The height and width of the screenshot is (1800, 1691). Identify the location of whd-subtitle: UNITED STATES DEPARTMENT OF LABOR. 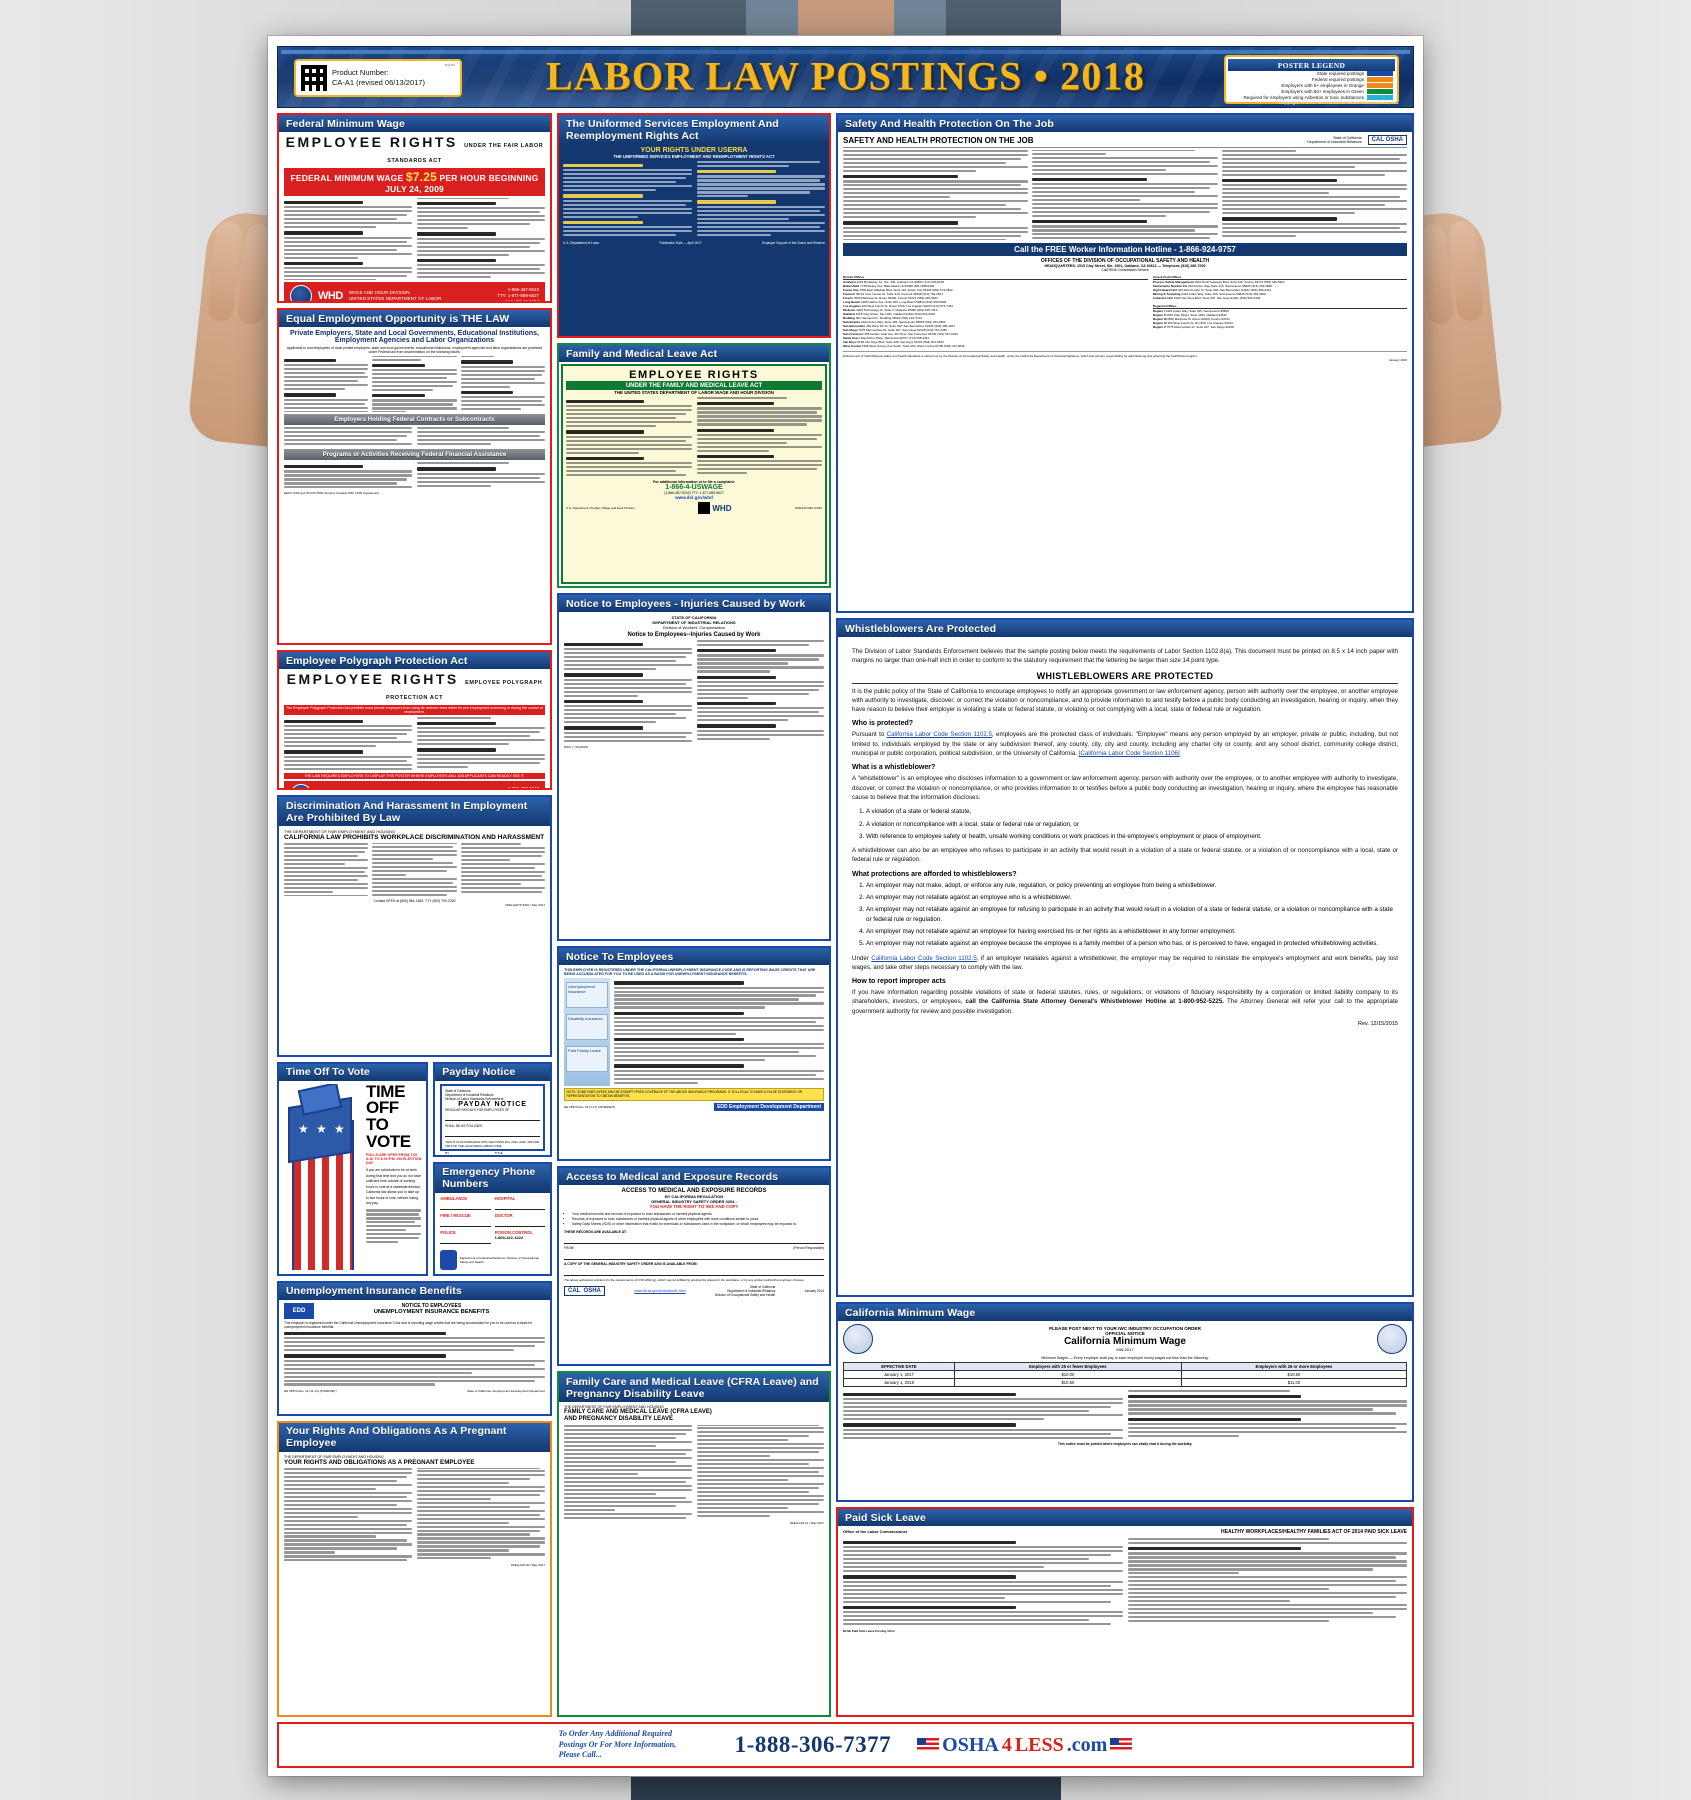
(395, 298).